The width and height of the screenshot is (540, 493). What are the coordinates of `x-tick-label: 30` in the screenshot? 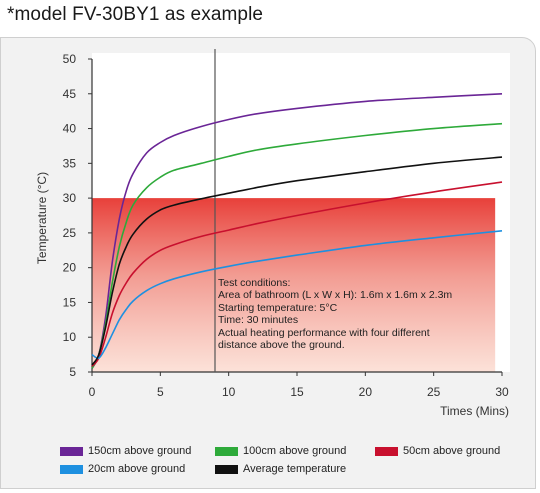 It's located at (502, 392).